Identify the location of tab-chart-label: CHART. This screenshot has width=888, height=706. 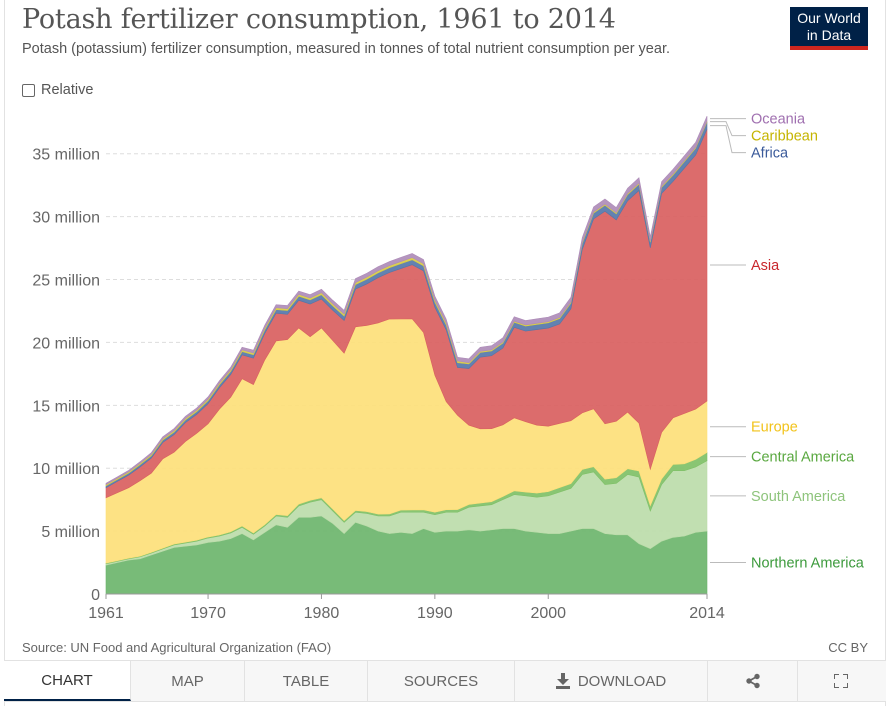
(67, 680).